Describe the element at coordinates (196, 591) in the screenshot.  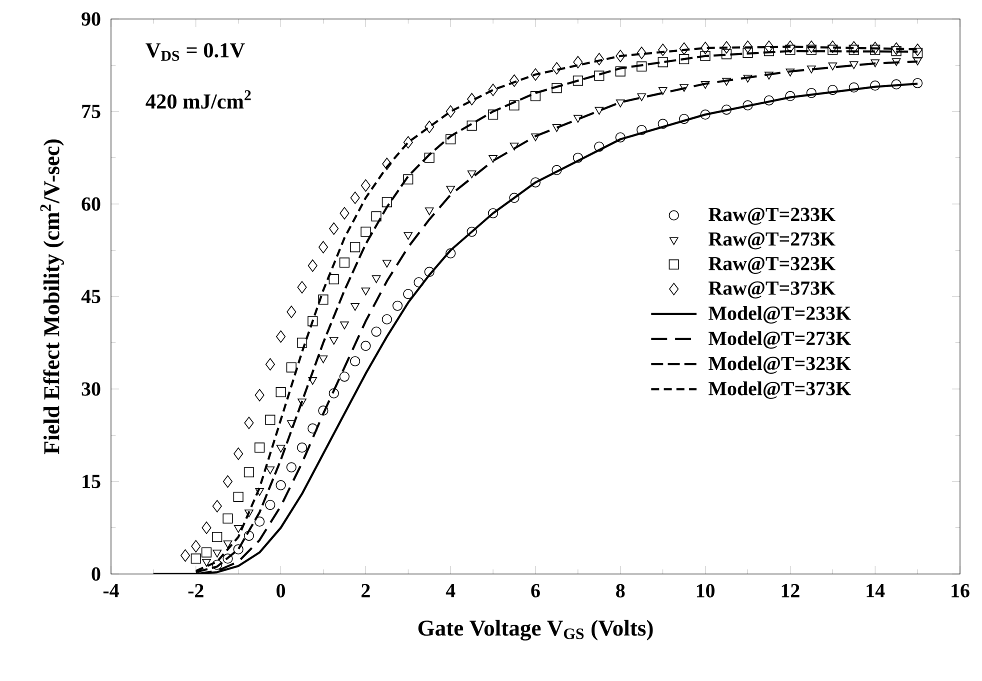
I see `x-tick-label: -2` at that location.